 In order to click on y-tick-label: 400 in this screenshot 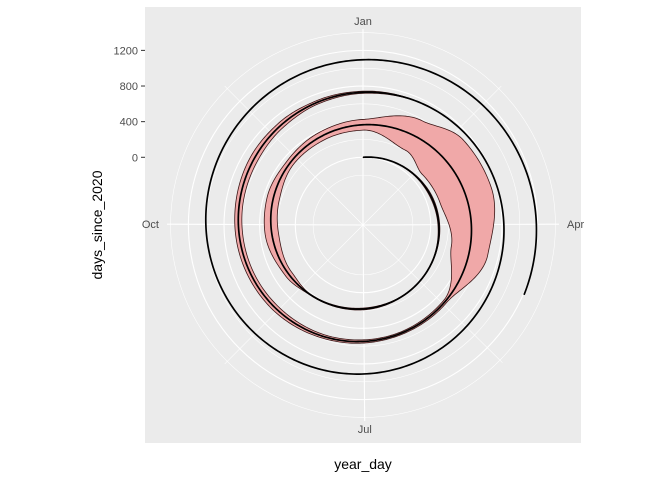, I will do `click(129, 123)`.